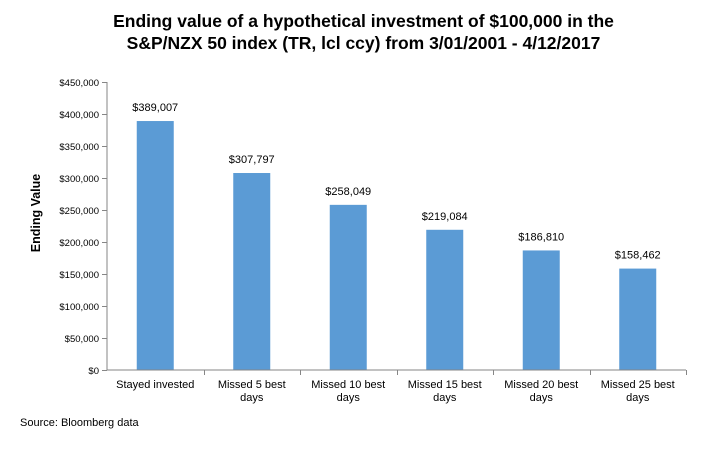 This screenshot has height=449, width=727. What do you see at coordinates (79, 423) in the screenshot?
I see `source-note: Source: Bloomberg data` at bounding box center [79, 423].